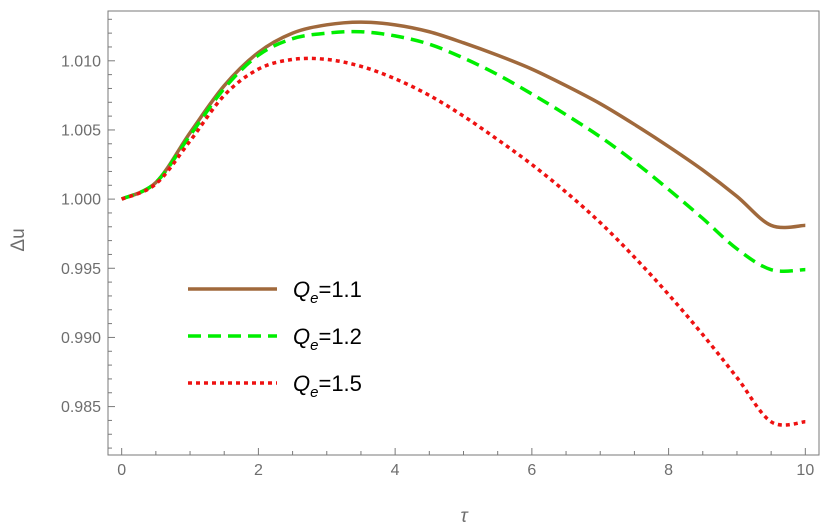  Describe the element at coordinates (395, 470) in the screenshot. I see `x-tick-label: 4` at that location.